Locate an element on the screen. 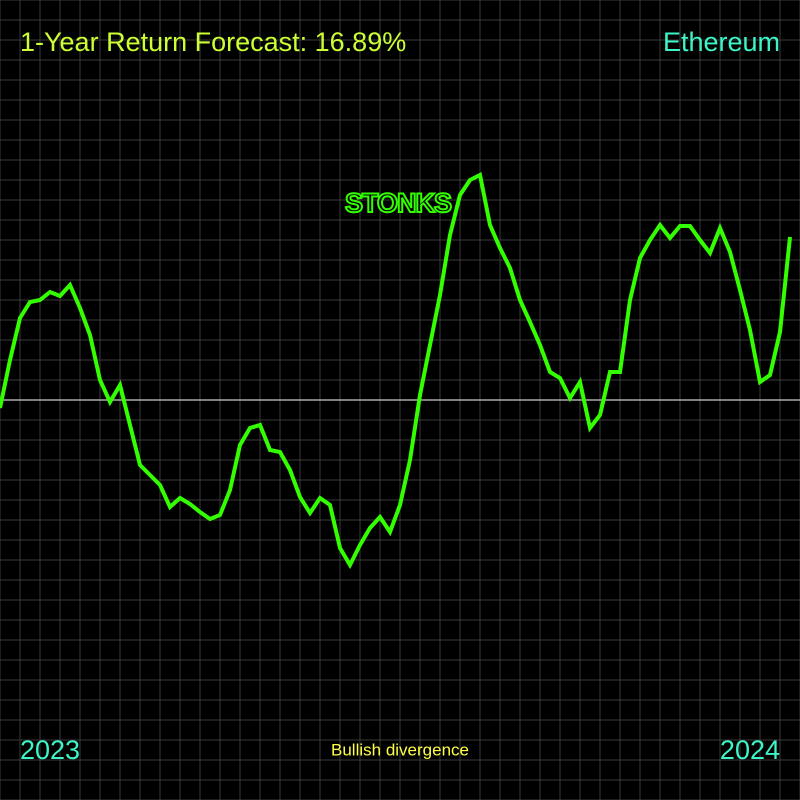 This screenshot has height=800, width=800. annotation: STONKS is located at coordinates (398, 203).